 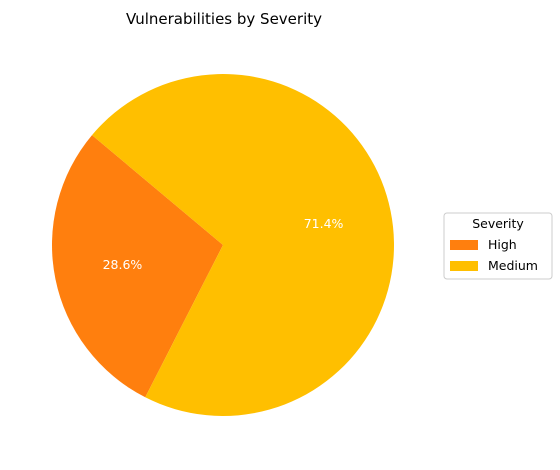 I want to click on legend-label-high: High, so click(x=502, y=244).